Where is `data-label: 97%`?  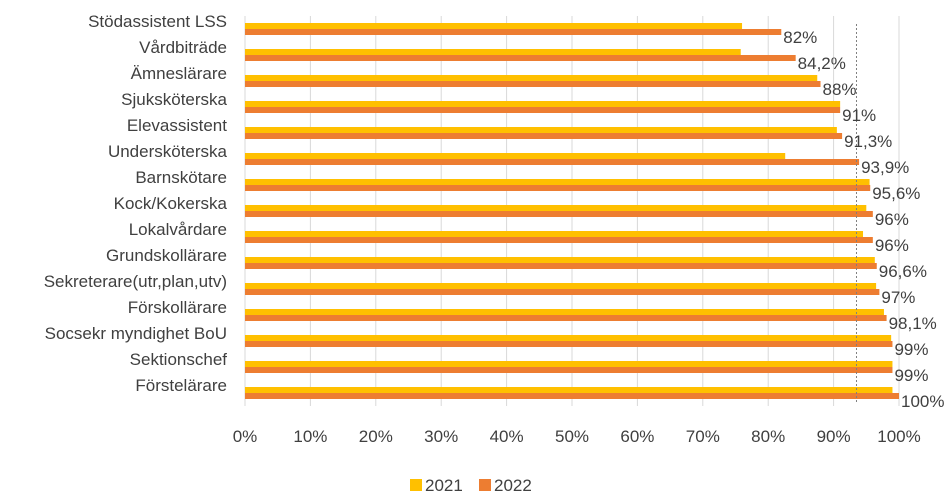
data-label: 97% is located at coordinates (898, 297).